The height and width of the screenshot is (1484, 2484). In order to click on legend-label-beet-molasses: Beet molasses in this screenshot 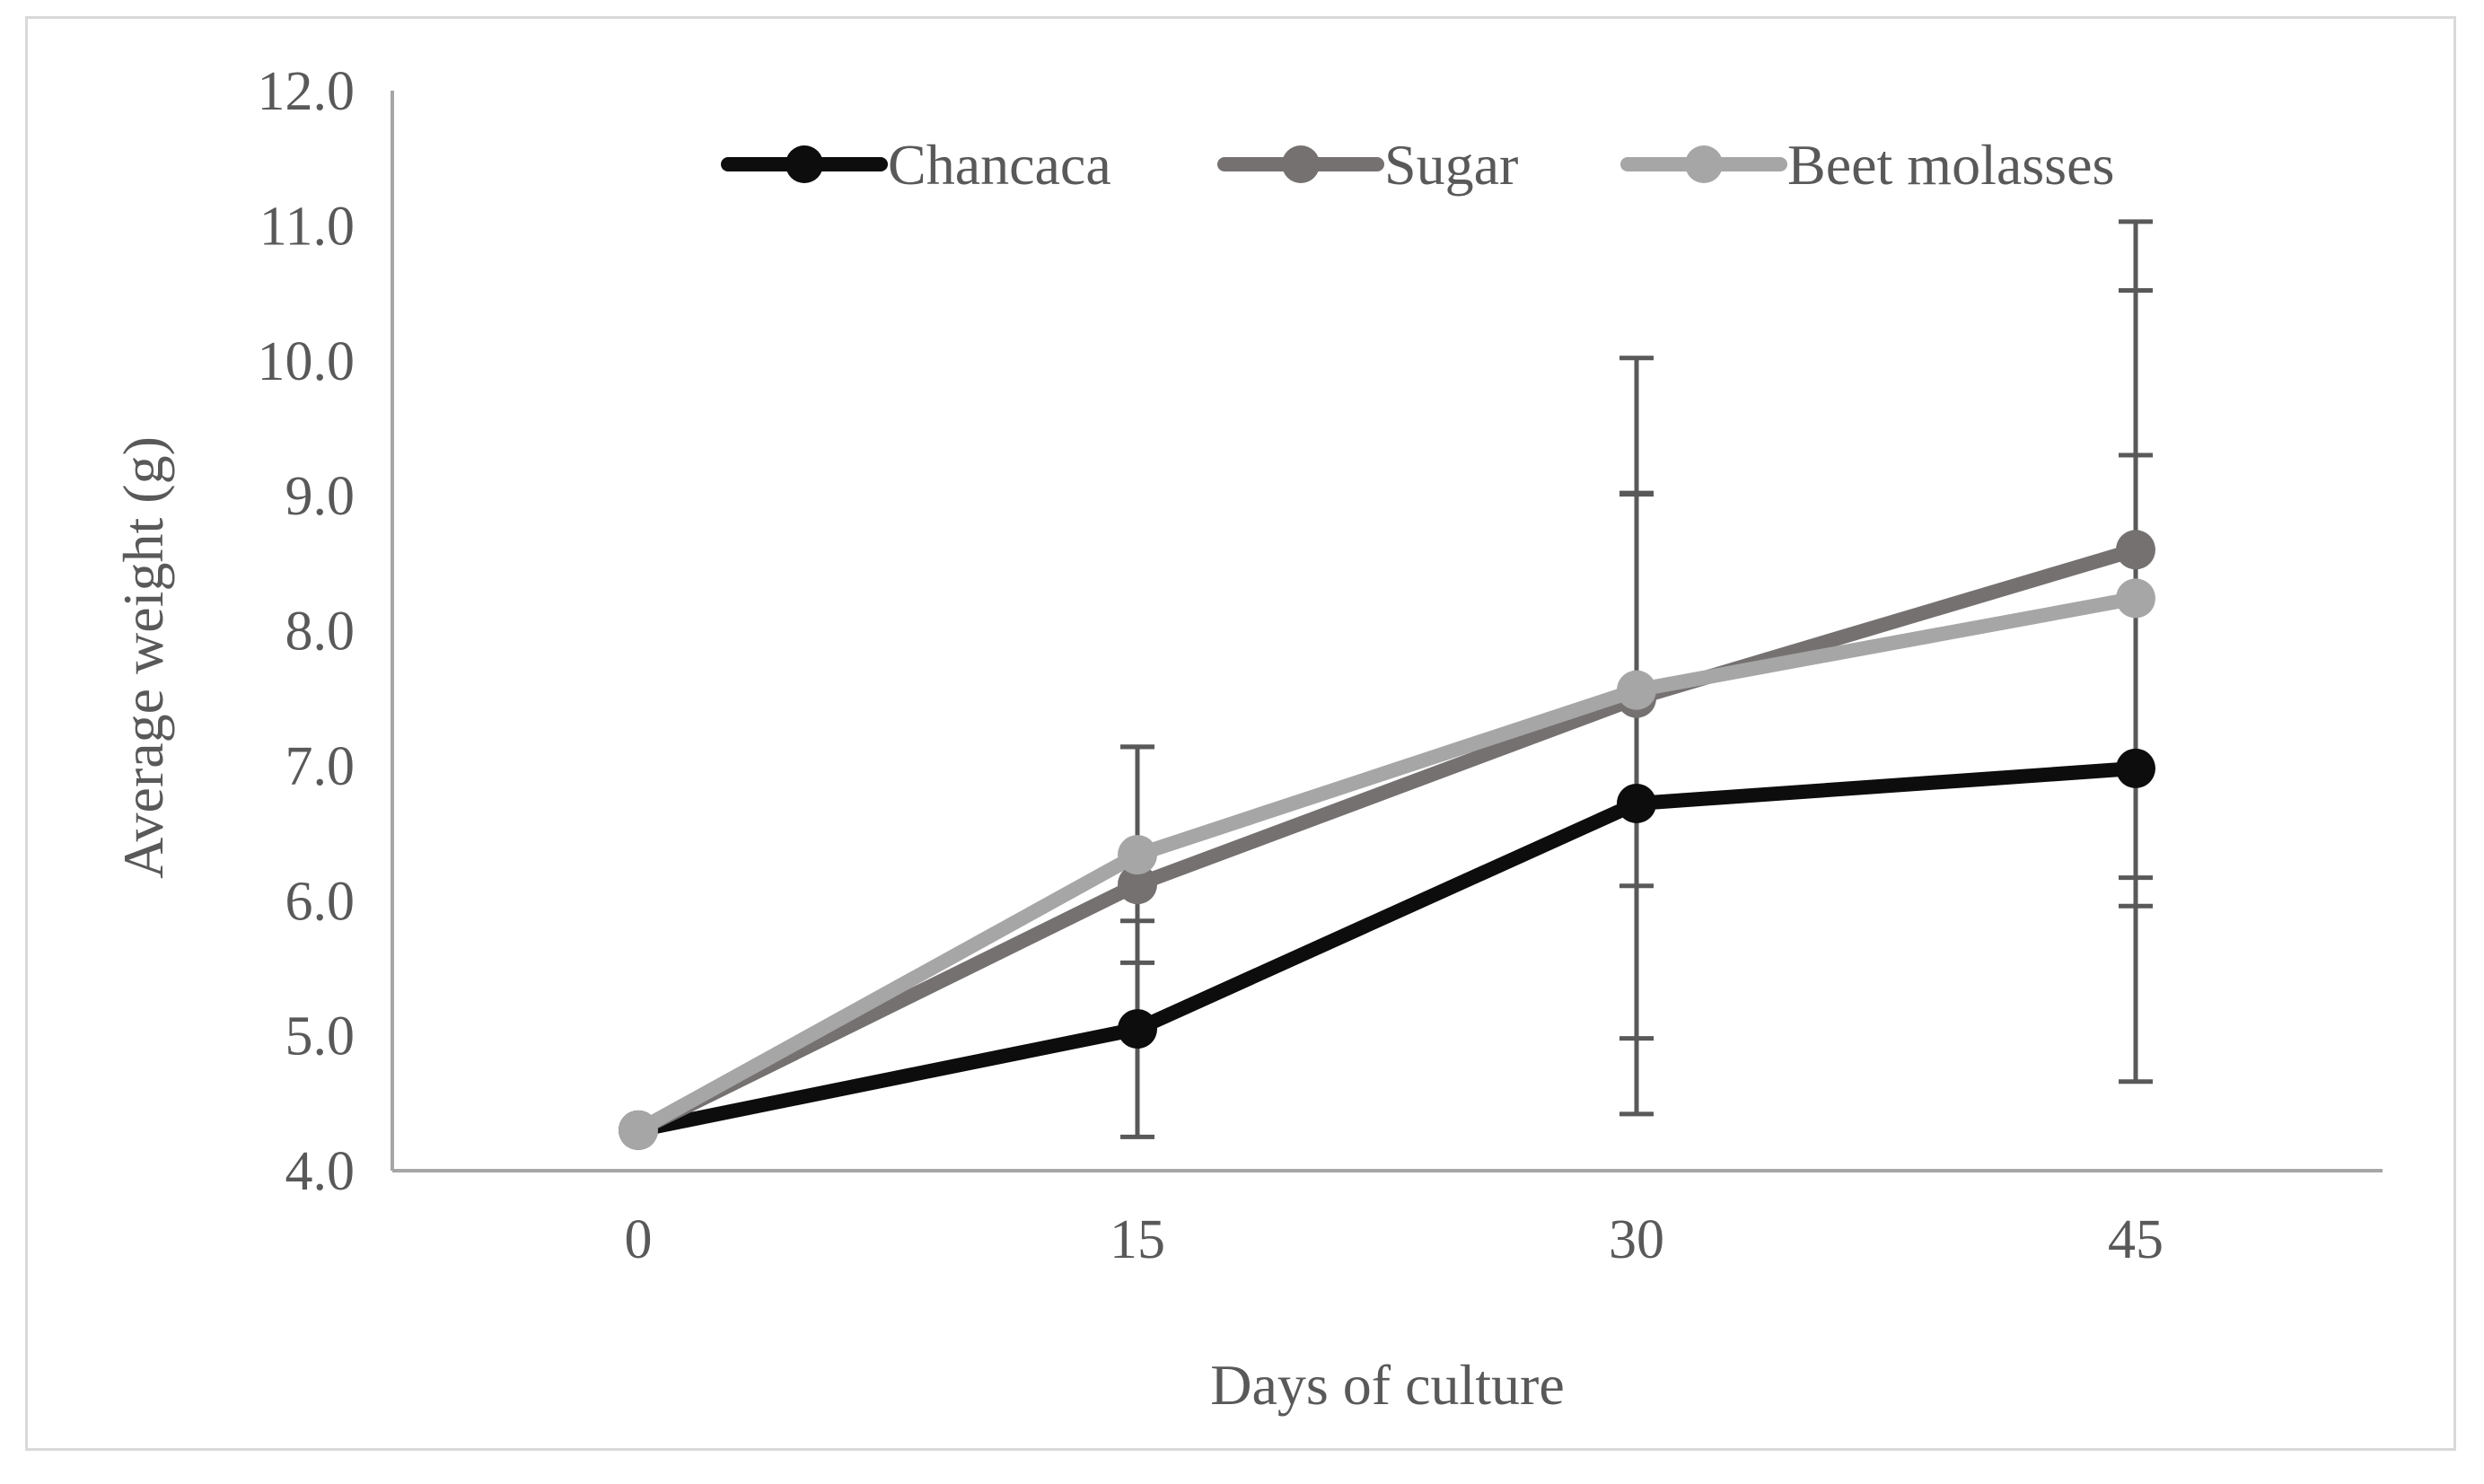, I will do `click(1950, 165)`.